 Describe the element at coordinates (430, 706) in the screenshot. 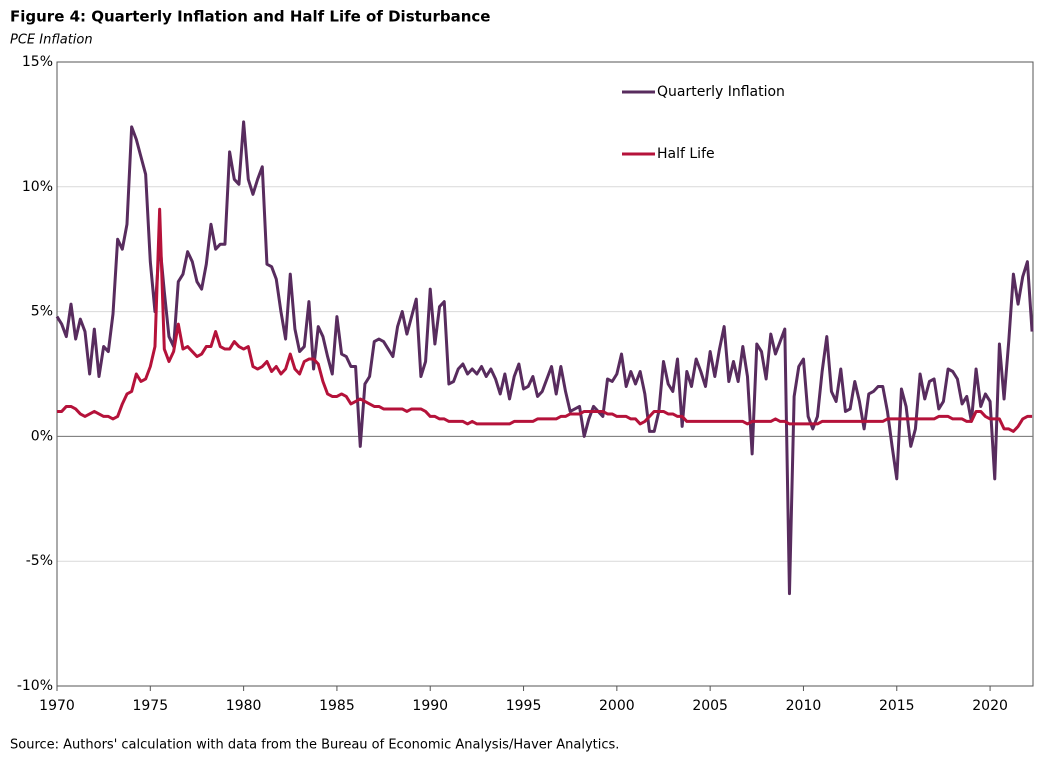

I see `x-tick-label: 1990` at that location.